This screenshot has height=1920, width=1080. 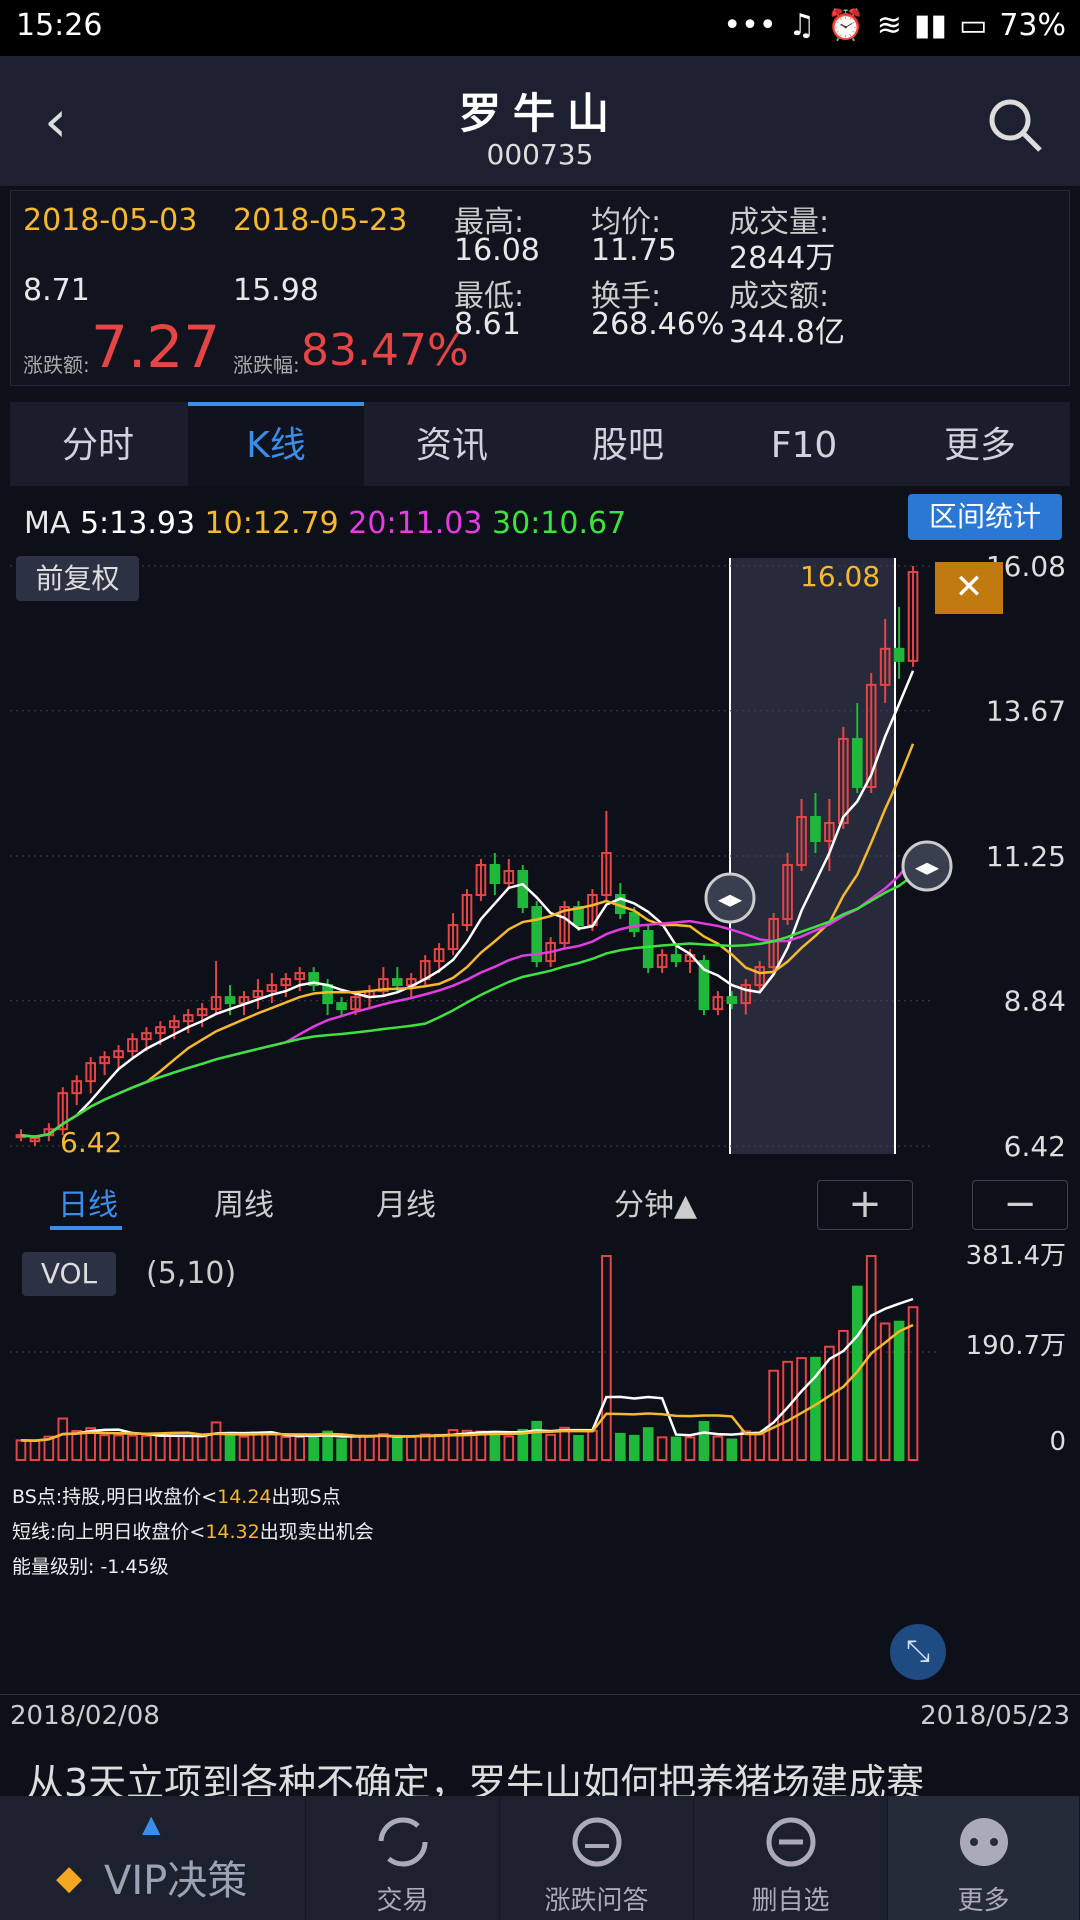 I want to click on ma30-value: 30:10.67, so click(x=559, y=523).